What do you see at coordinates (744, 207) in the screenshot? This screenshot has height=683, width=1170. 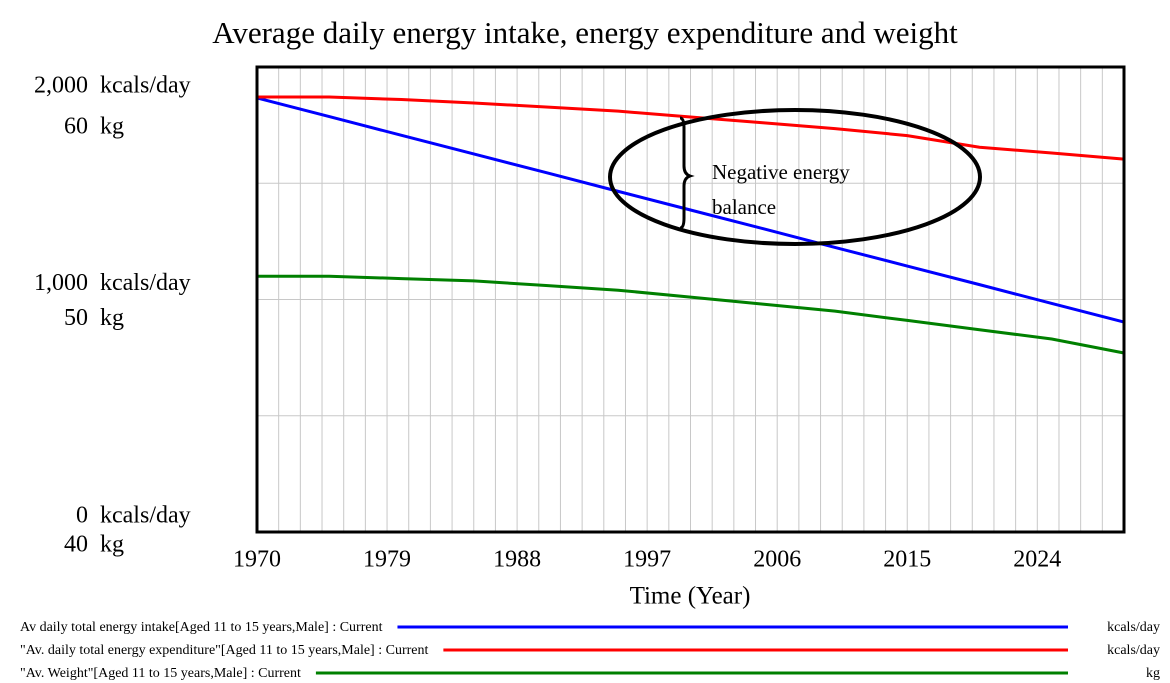 I see `annotation-text: balance` at bounding box center [744, 207].